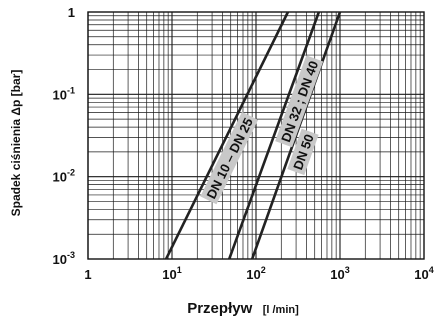 Image resolution: width=434 pixels, height=326 pixels. What do you see at coordinates (423, 273) in the screenshot?
I see `x-tick-label: 10⁴` at bounding box center [423, 273].